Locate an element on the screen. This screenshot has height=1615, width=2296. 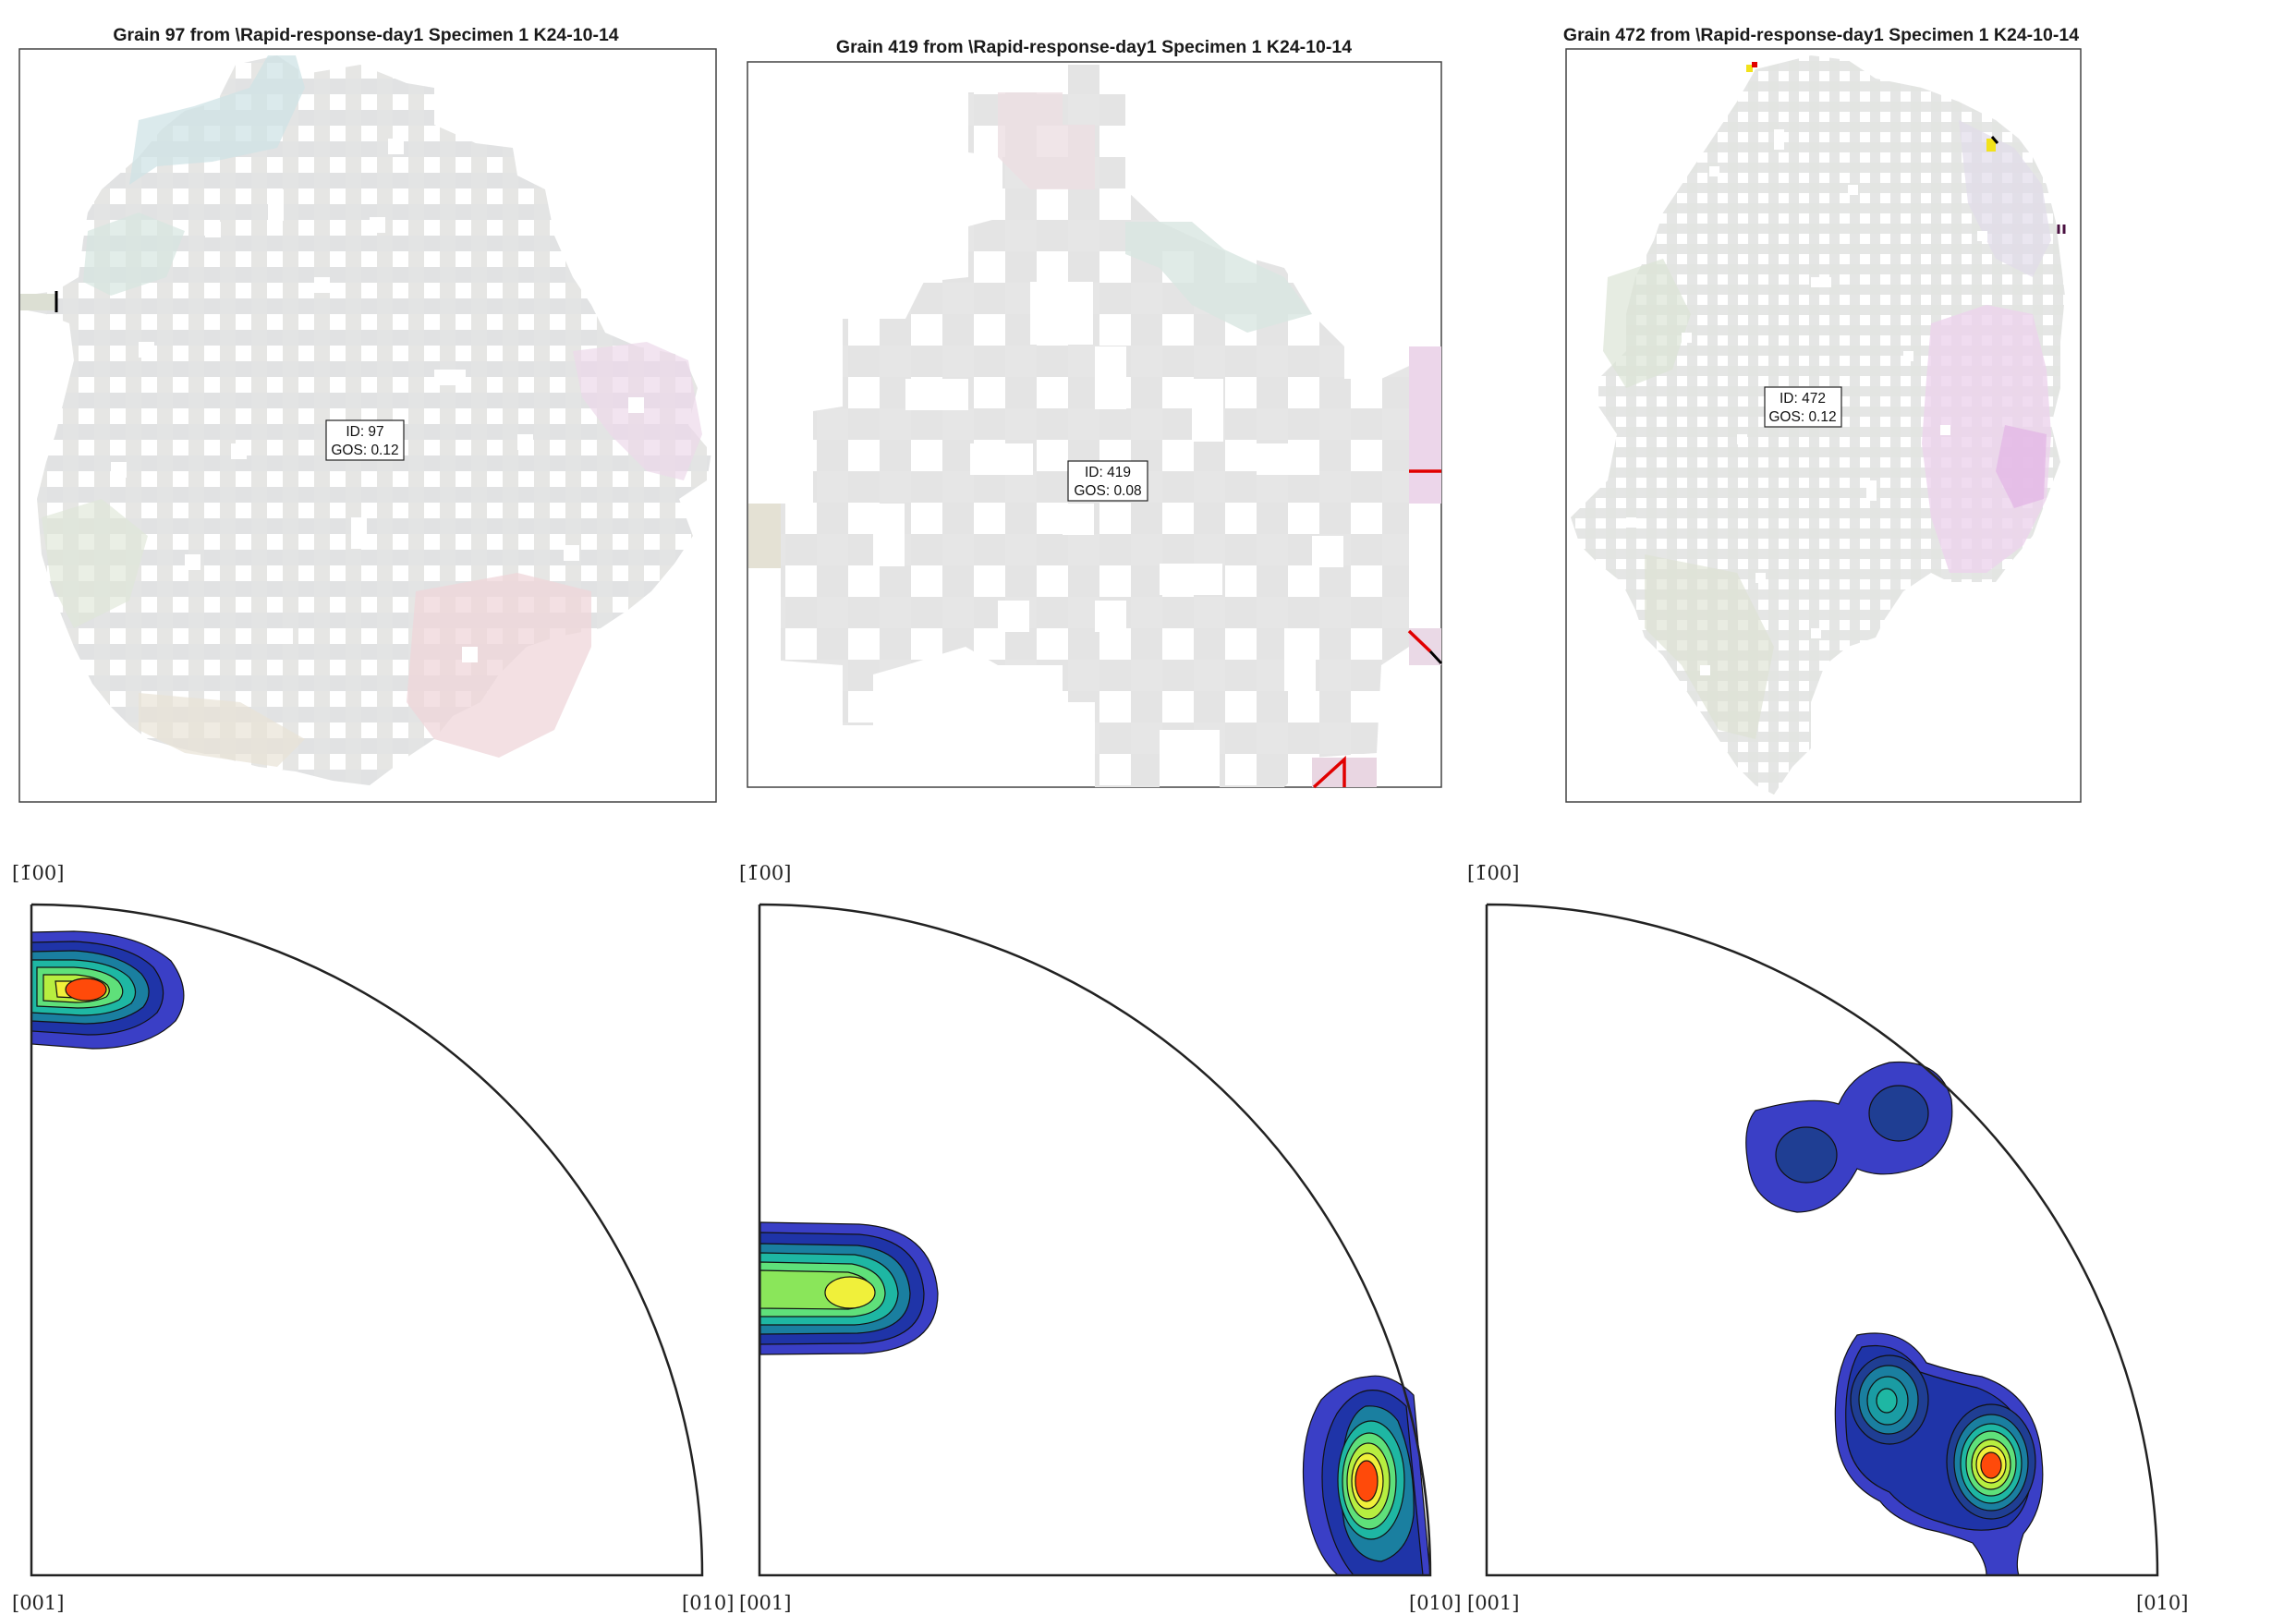
tint-pink-right is located at coordinates (1425, 425).